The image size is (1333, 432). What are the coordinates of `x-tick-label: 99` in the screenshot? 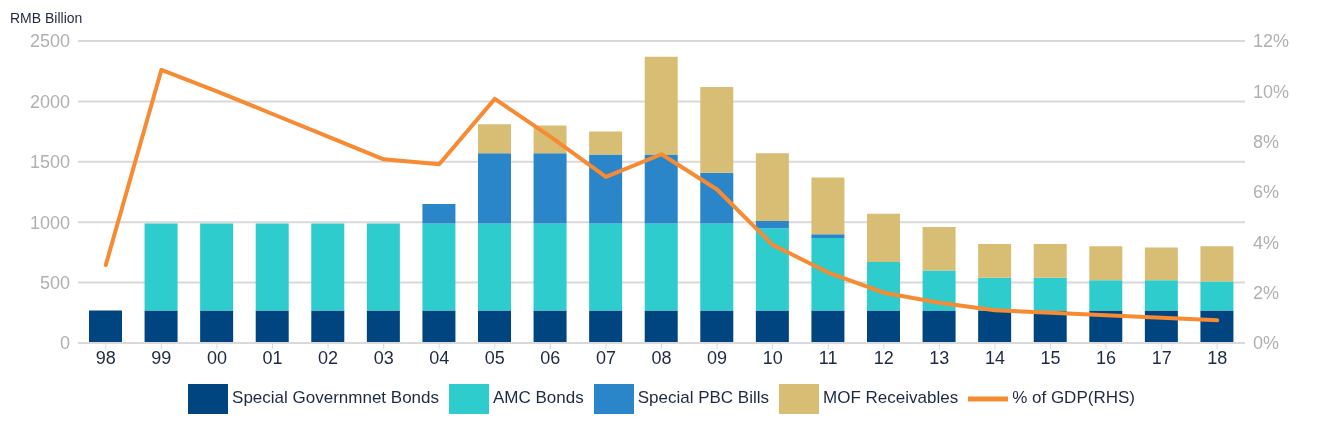 It's located at (161, 357).